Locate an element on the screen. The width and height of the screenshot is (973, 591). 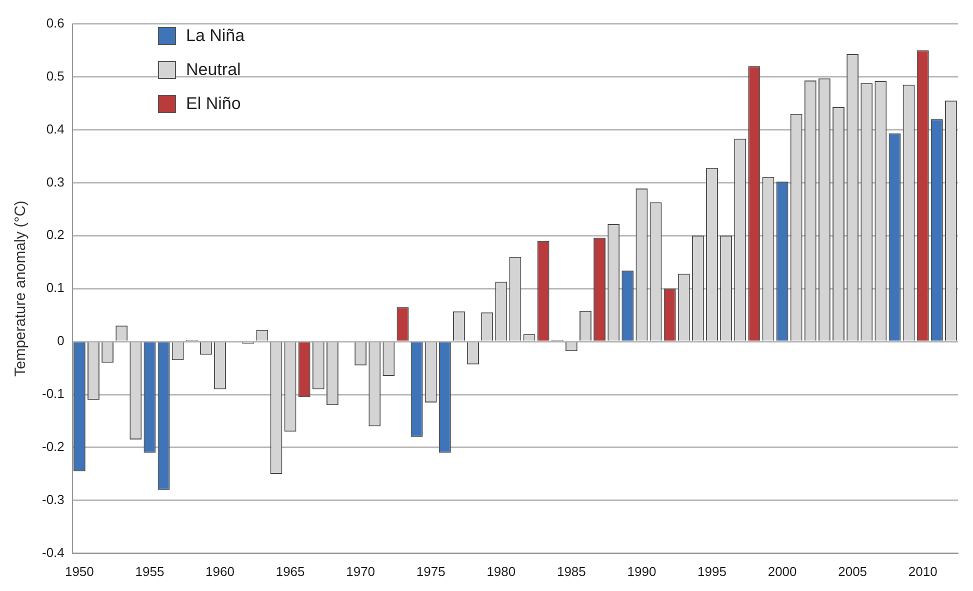
y-tick-label: -0.2 is located at coordinates (53, 446).